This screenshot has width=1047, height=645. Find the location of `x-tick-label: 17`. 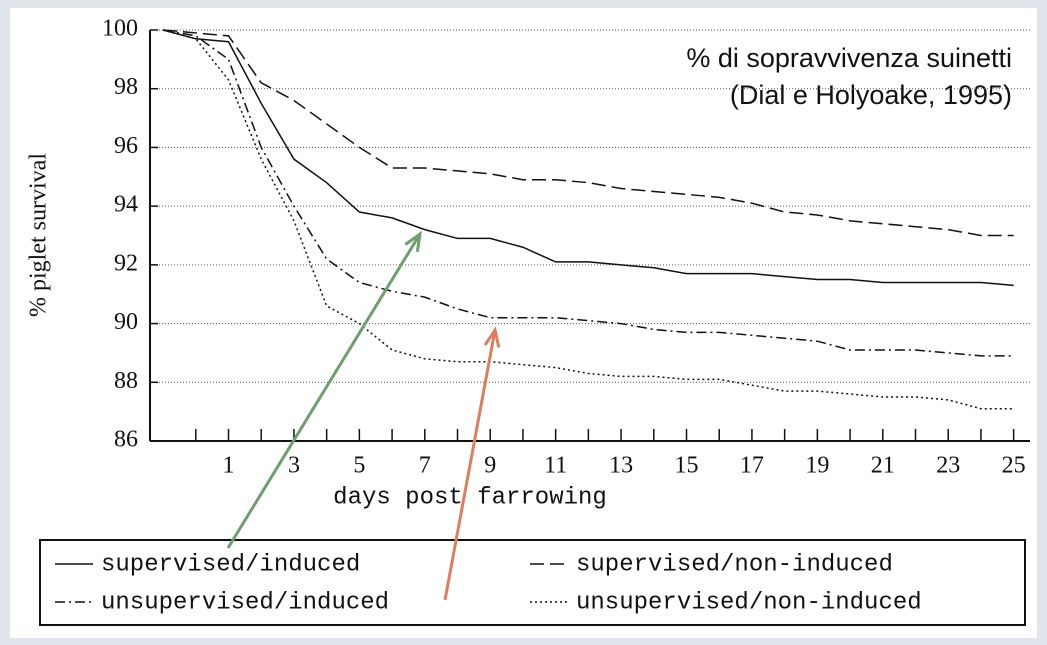

x-tick-label: 17 is located at coordinates (752, 466).